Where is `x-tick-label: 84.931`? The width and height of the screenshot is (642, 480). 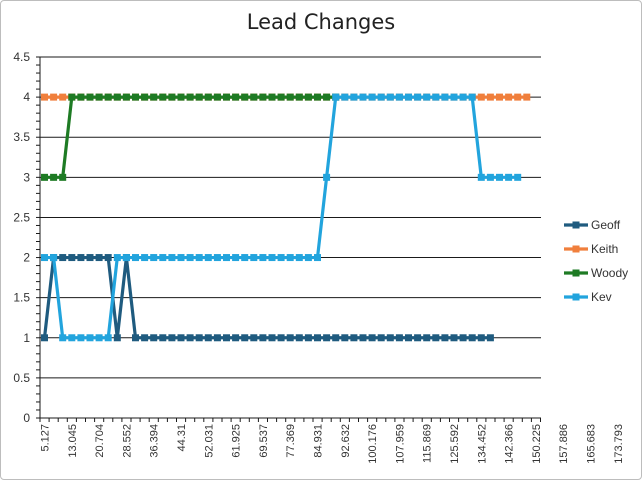
x-tick-label: 84.931 is located at coordinates (319, 441).